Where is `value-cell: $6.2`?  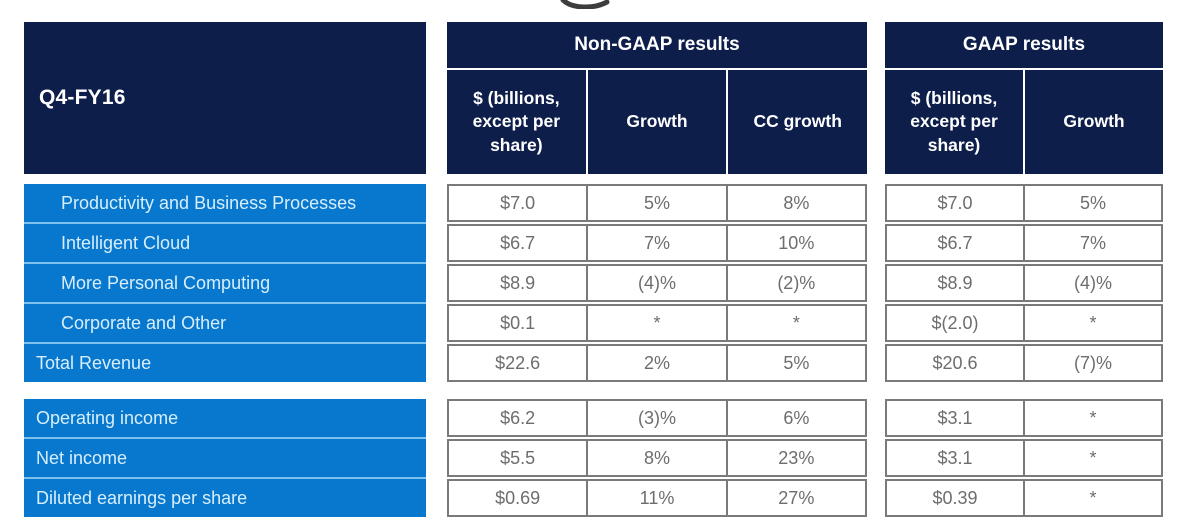
value-cell: $6.2 is located at coordinates (518, 417).